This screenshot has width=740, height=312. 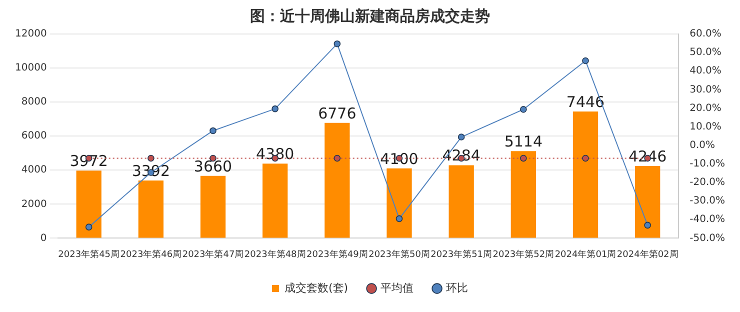 I want to click on y2-tick-label: 40.0%, so click(x=706, y=71).